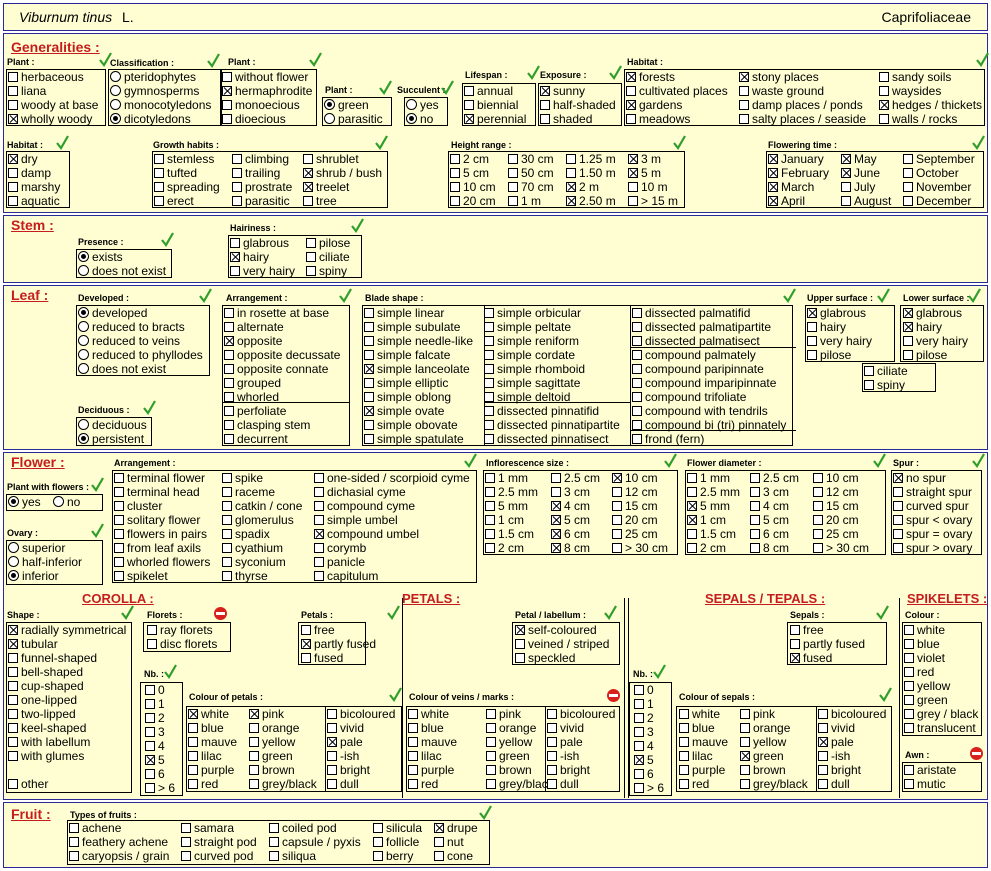  What do you see at coordinates (556, 630) in the screenshot?
I see `option-petal-labellum-self-coloured: self-coloured` at bounding box center [556, 630].